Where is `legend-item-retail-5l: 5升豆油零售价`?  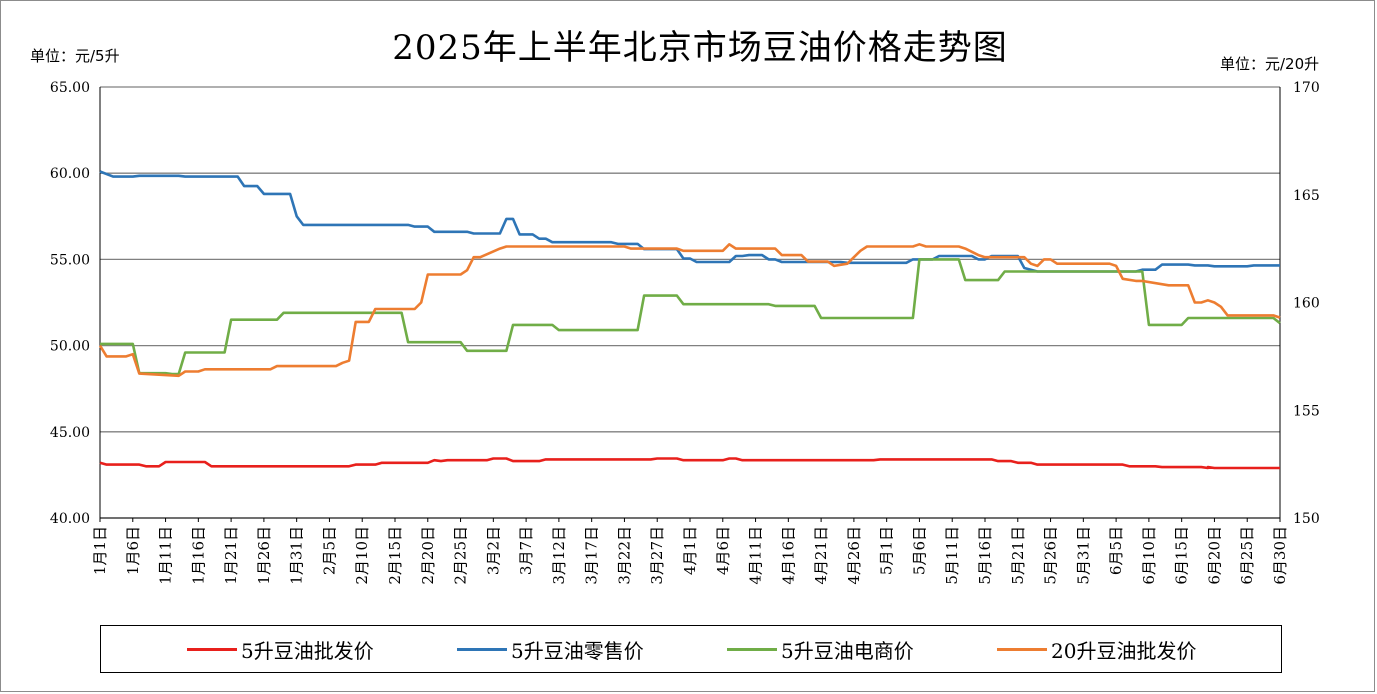 legend-item-retail-5l: 5升豆油零售价 is located at coordinates (550, 649).